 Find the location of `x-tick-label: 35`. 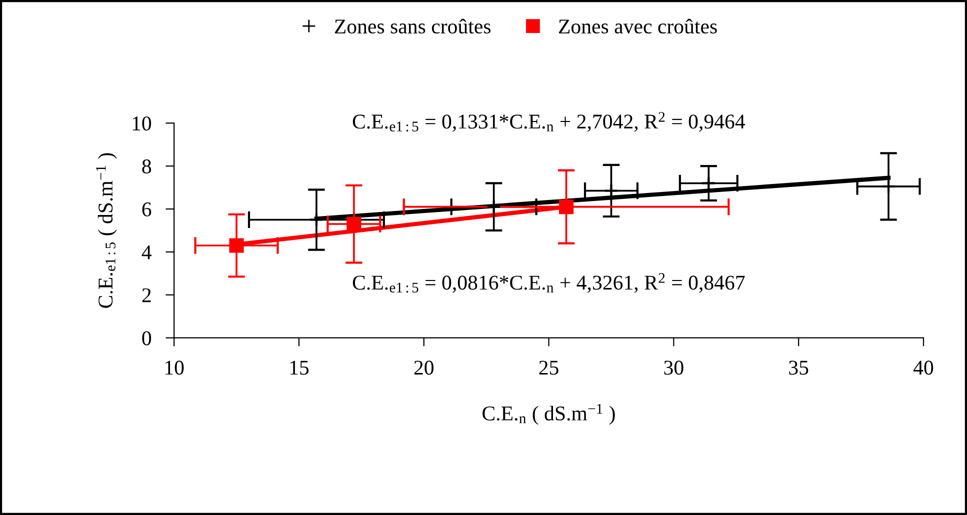

x-tick-label: 35 is located at coordinates (798, 367).